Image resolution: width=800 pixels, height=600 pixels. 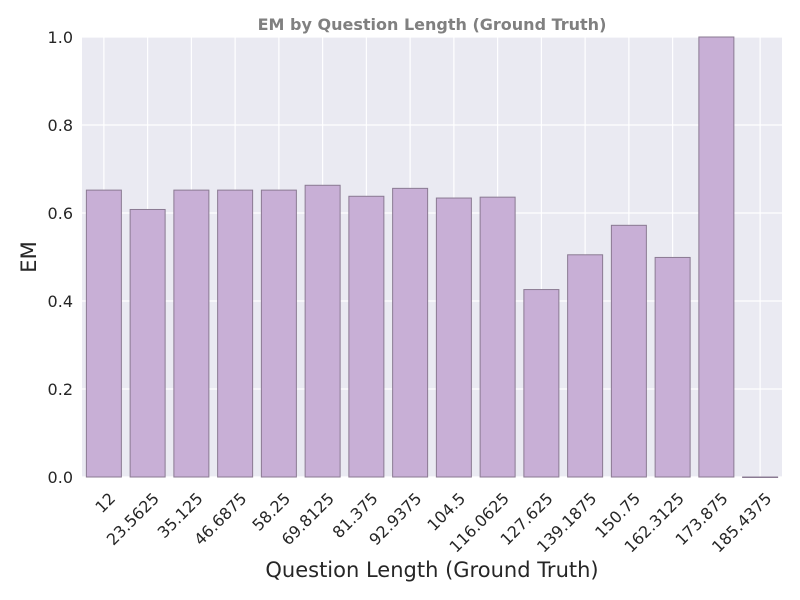 I want to click on y-tick-label: 0.6, so click(x=60, y=213).